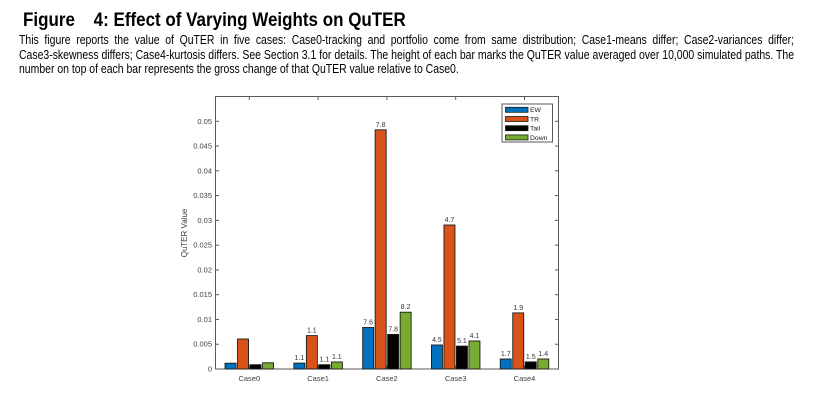  I want to click on svg-text: 0.01, so click(204, 319).